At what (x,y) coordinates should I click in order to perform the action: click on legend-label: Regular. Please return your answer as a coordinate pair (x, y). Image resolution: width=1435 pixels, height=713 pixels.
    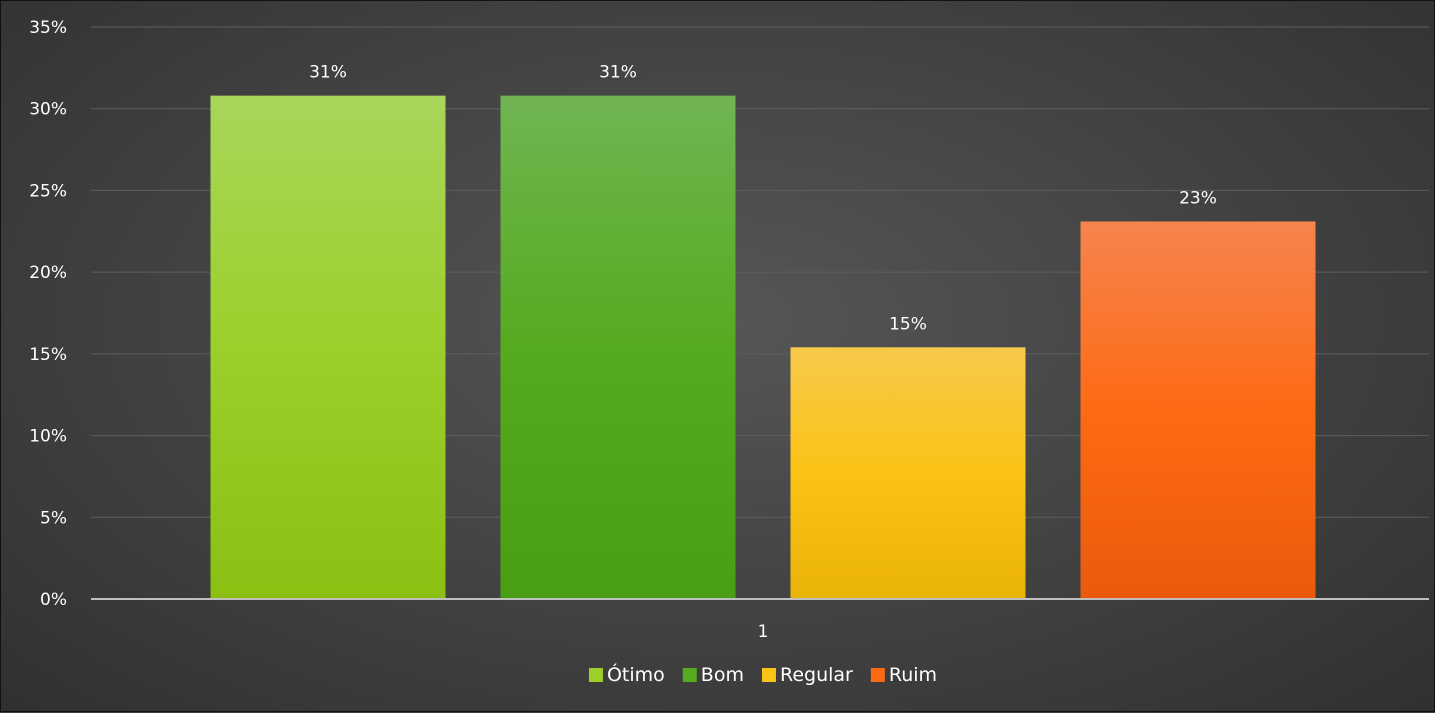
    Looking at the image, I should click on (816, 675).